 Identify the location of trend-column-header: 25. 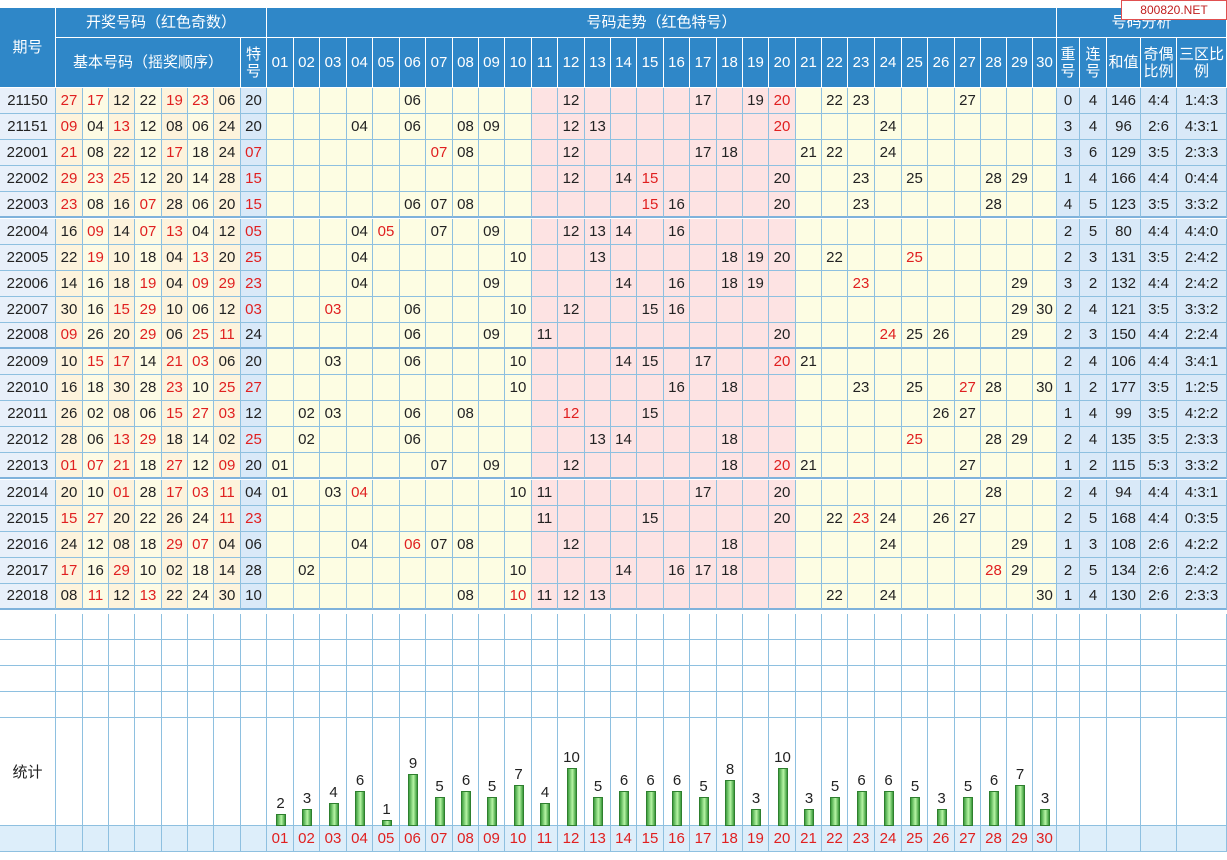
(915, 63).